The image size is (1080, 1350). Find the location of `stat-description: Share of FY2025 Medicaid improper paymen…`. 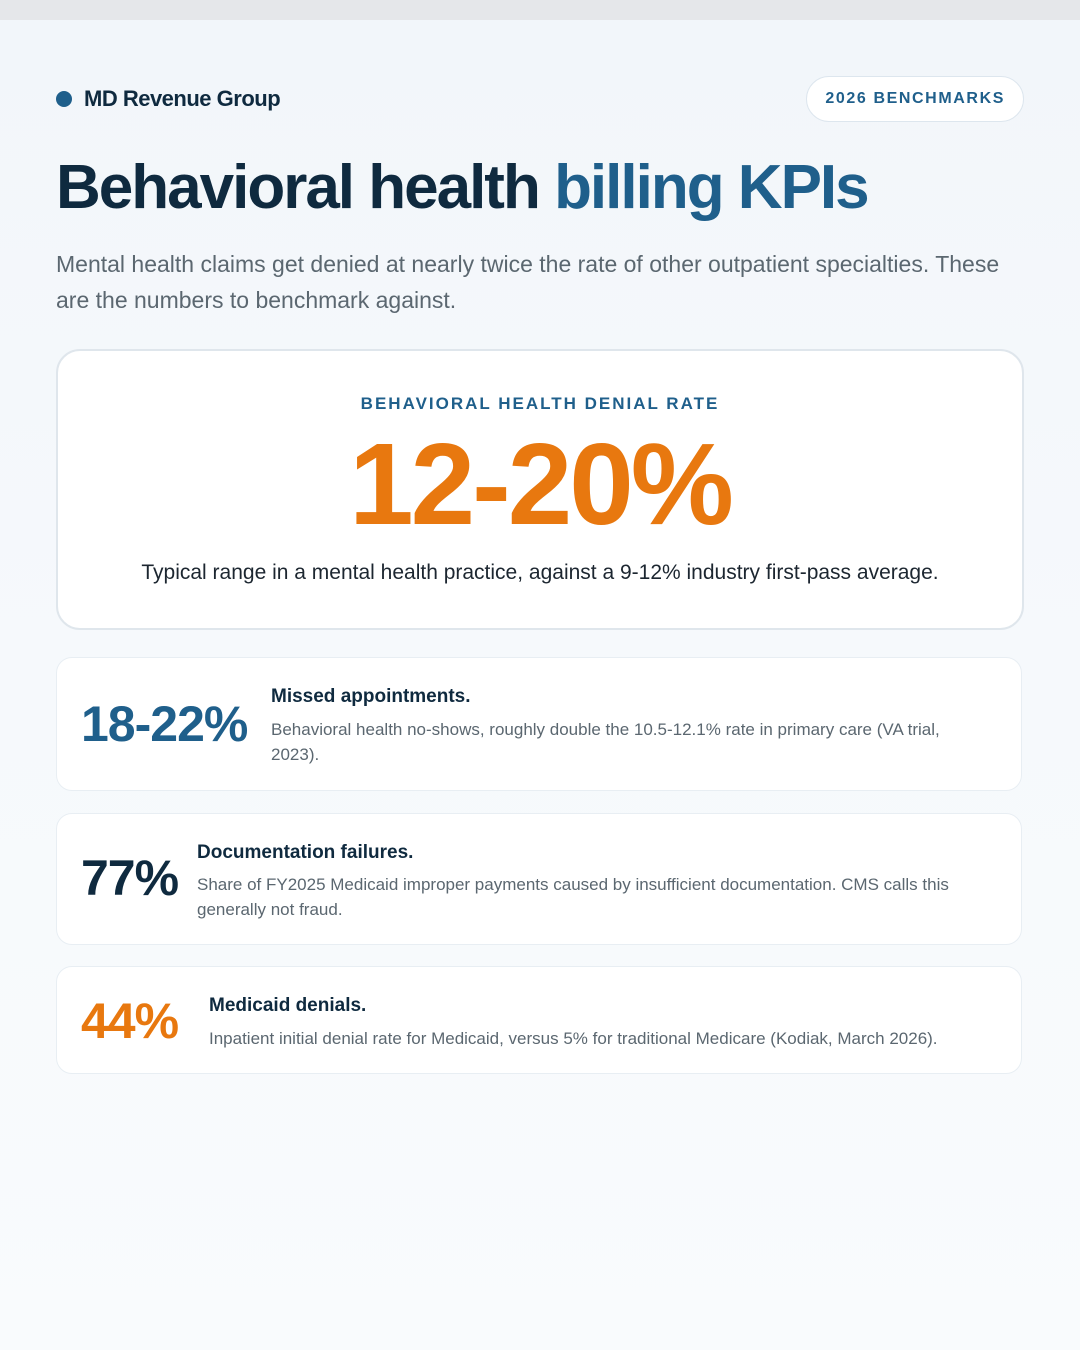

stat-description: Share of FY2025 Medicaid improper paymen… is located at coordinates (573, 897).